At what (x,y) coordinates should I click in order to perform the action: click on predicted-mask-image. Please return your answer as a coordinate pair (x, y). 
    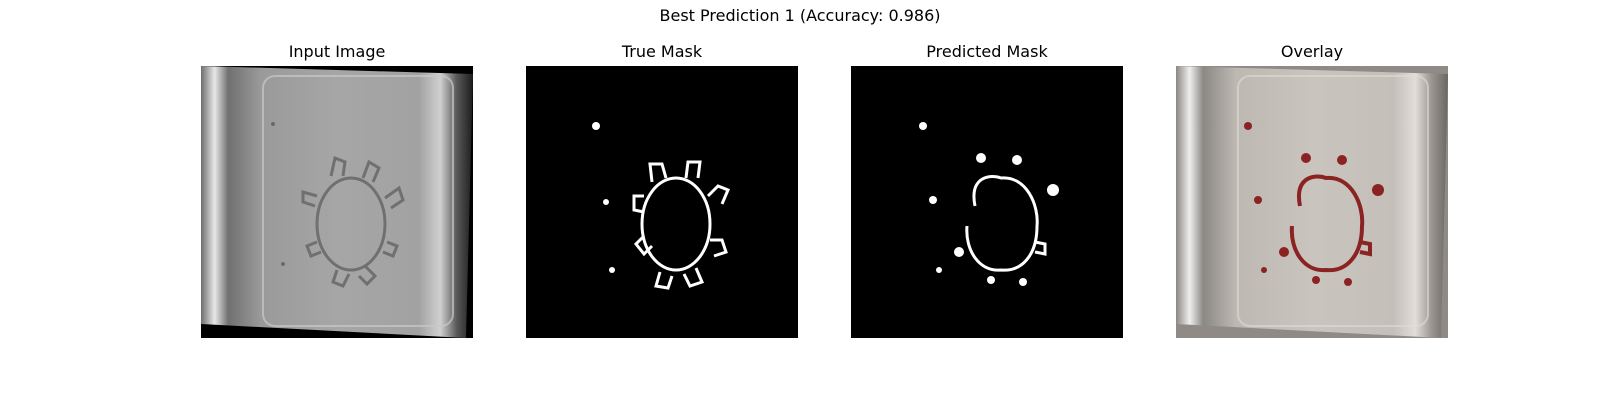
    Looking at the image, I should click on (987, 202).